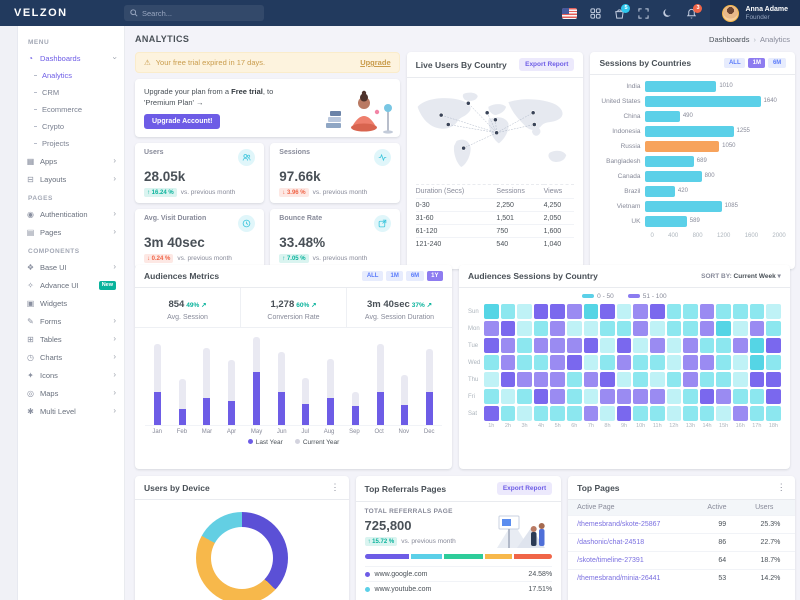 This screenshot has height=600, width=800. What do you see at coordinates (590, 426) in the screenshot?
I see `heatmap-hour-label: 7h` at bounding box center [590, 426].